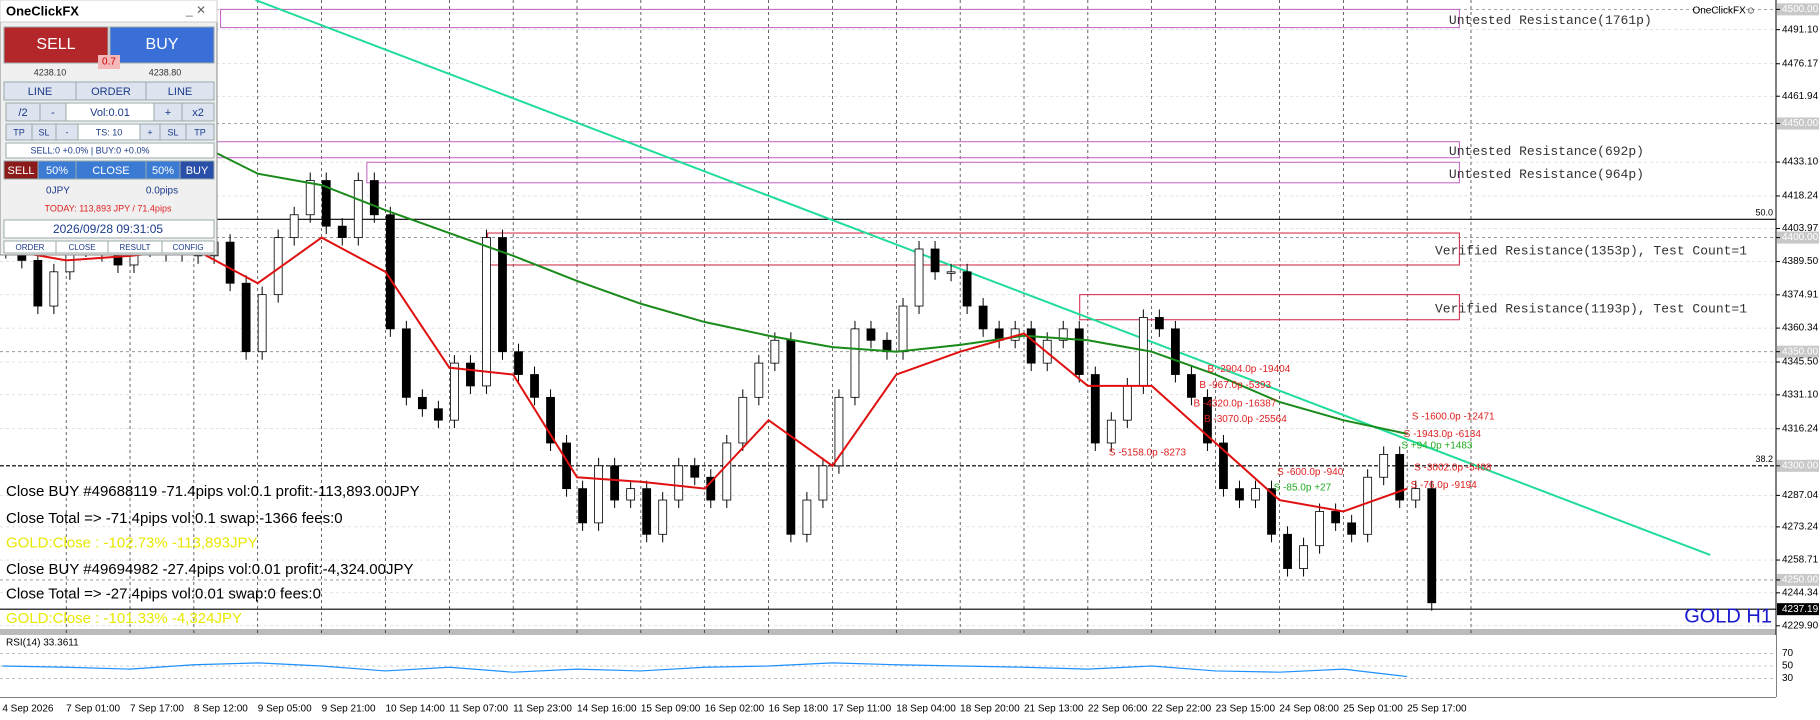 The height and width of the screenshot is (720, 1820). What do you see at coordinates (110, 171) in the screenshot?
I see `row4-button: CLOSE` at bounding box center [110, 171].